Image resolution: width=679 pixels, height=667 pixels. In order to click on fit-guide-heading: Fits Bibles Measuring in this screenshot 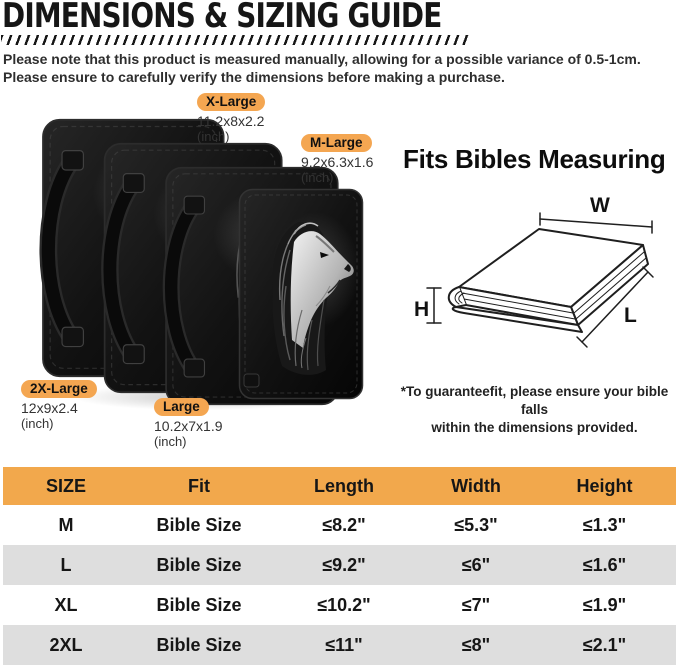, I will do `click(534, 159)`.